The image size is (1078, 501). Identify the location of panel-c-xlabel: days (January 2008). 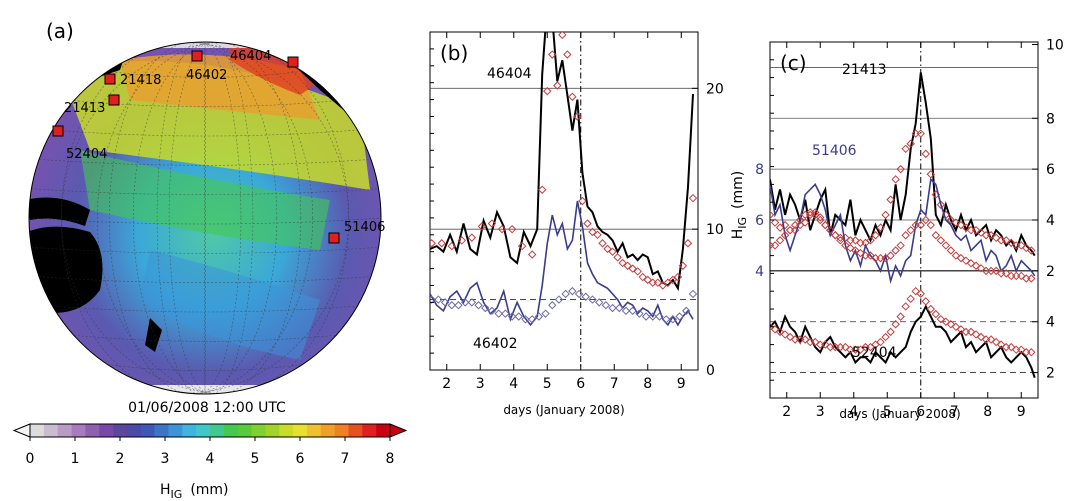
(899, 414).